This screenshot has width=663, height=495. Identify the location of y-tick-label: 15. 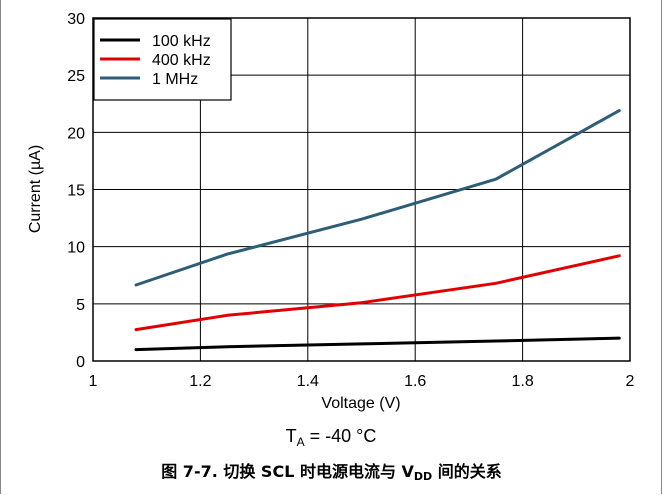
(76, 191).